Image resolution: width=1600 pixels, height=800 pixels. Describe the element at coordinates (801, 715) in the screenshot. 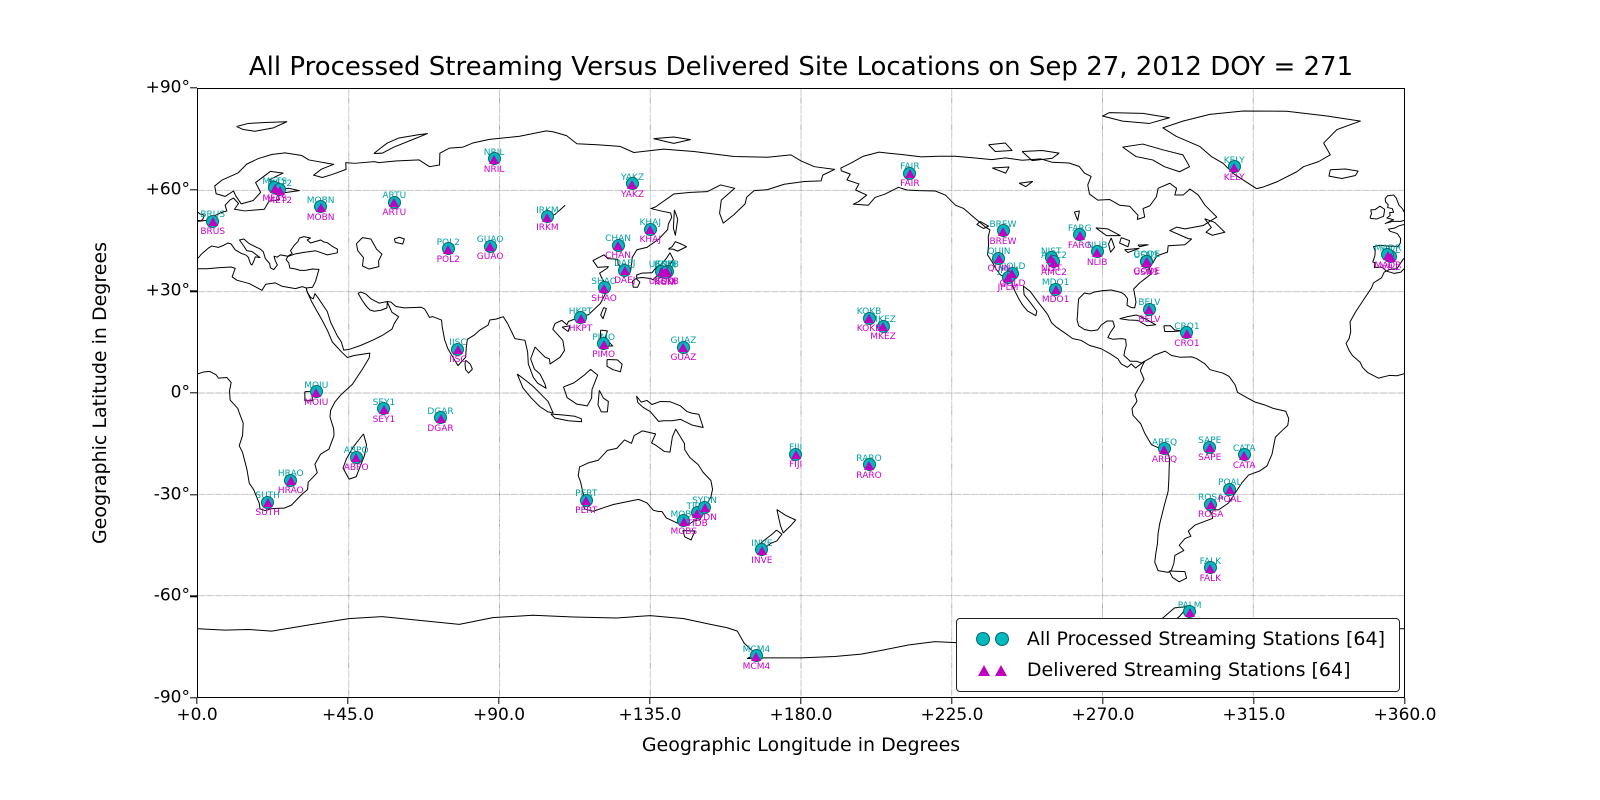

I see `x-tick-label: +180.0` at that location.